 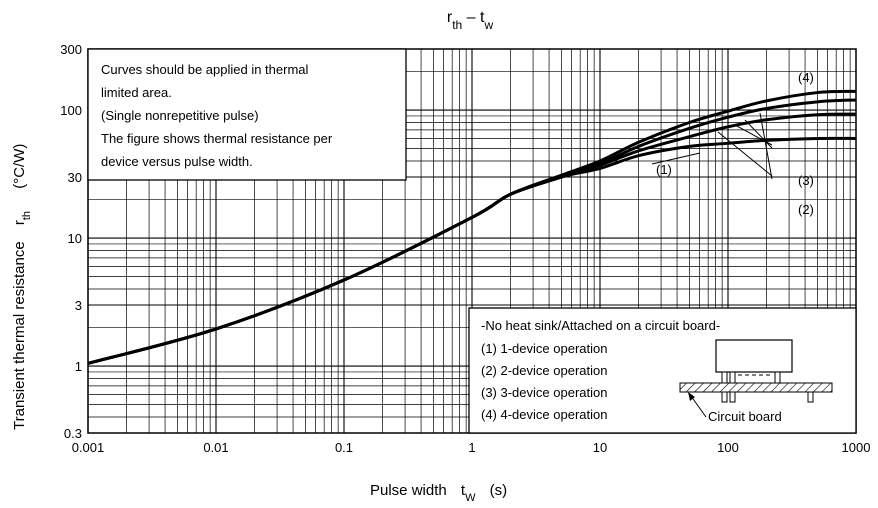 What do you see at coordinates (664, 169) in the screenshot?
I see `callout-label-1: (1)` at bounding box center [664, 169].